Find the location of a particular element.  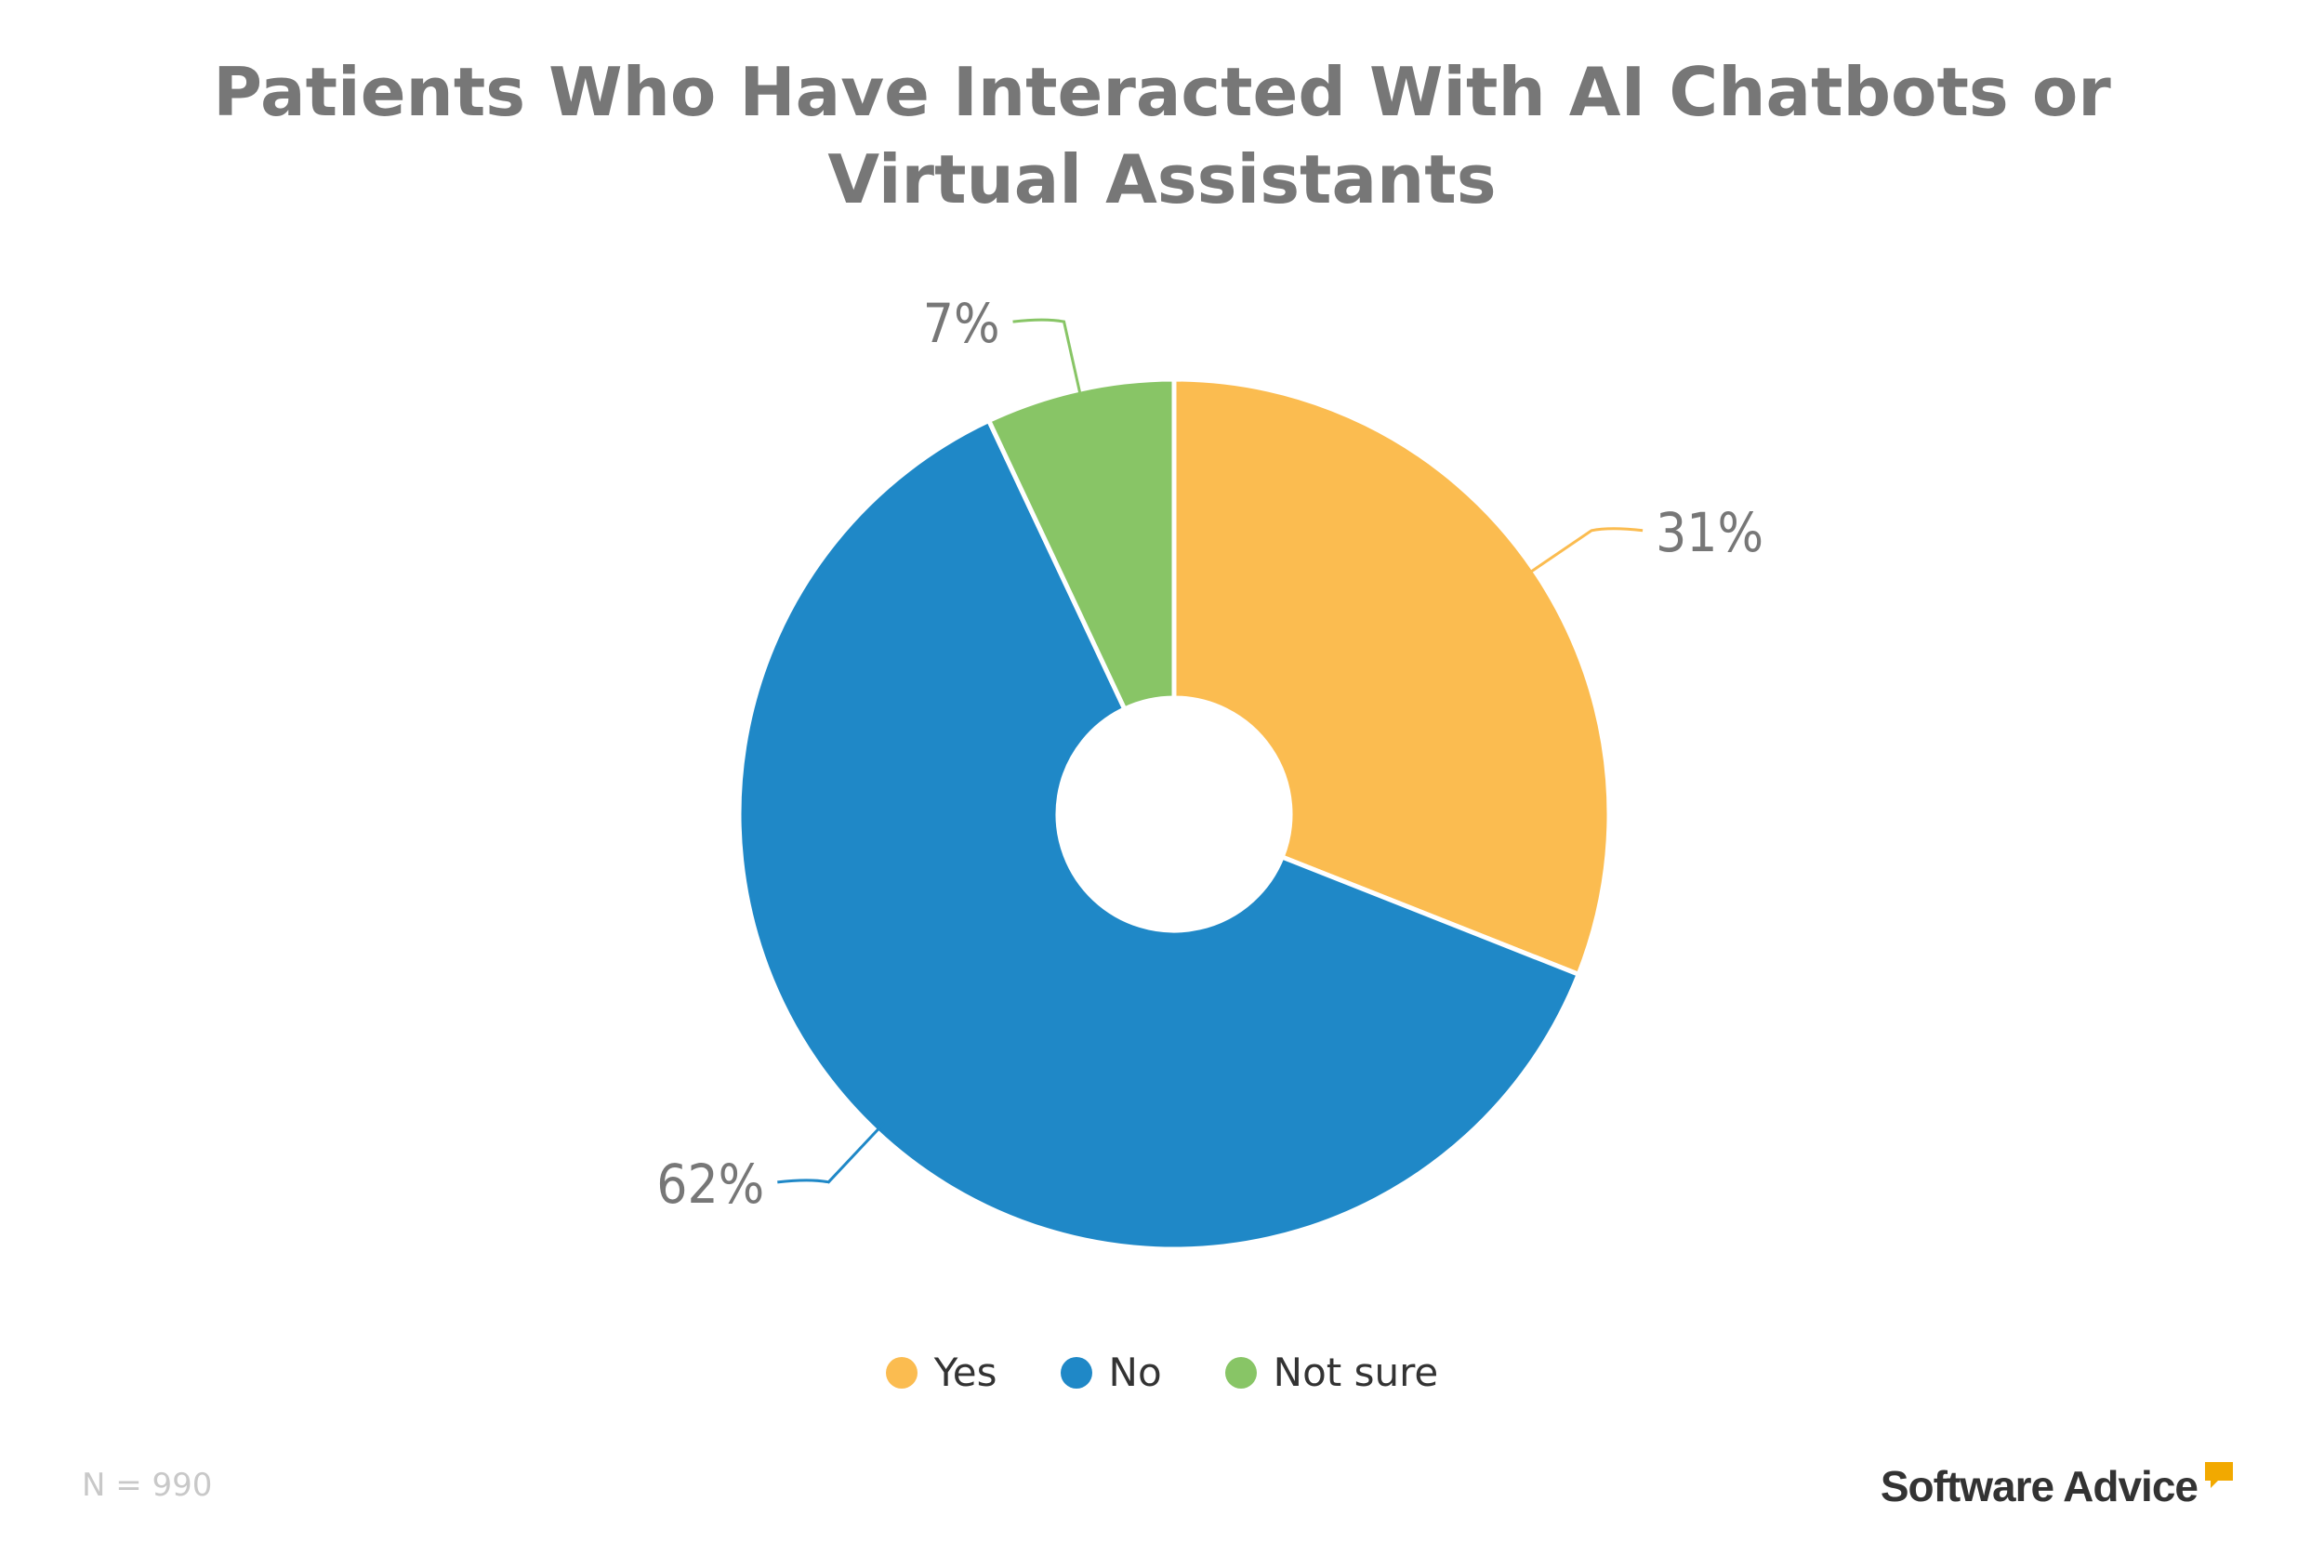

legend-swatch-not-sure is located at coordinates (1240, 1373).